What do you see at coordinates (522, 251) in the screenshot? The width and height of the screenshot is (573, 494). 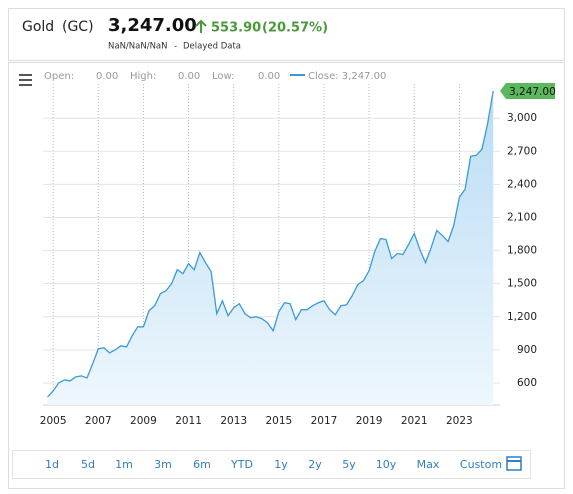 I see `y-tick-label: 1,800` at bounding box center [522, 251].